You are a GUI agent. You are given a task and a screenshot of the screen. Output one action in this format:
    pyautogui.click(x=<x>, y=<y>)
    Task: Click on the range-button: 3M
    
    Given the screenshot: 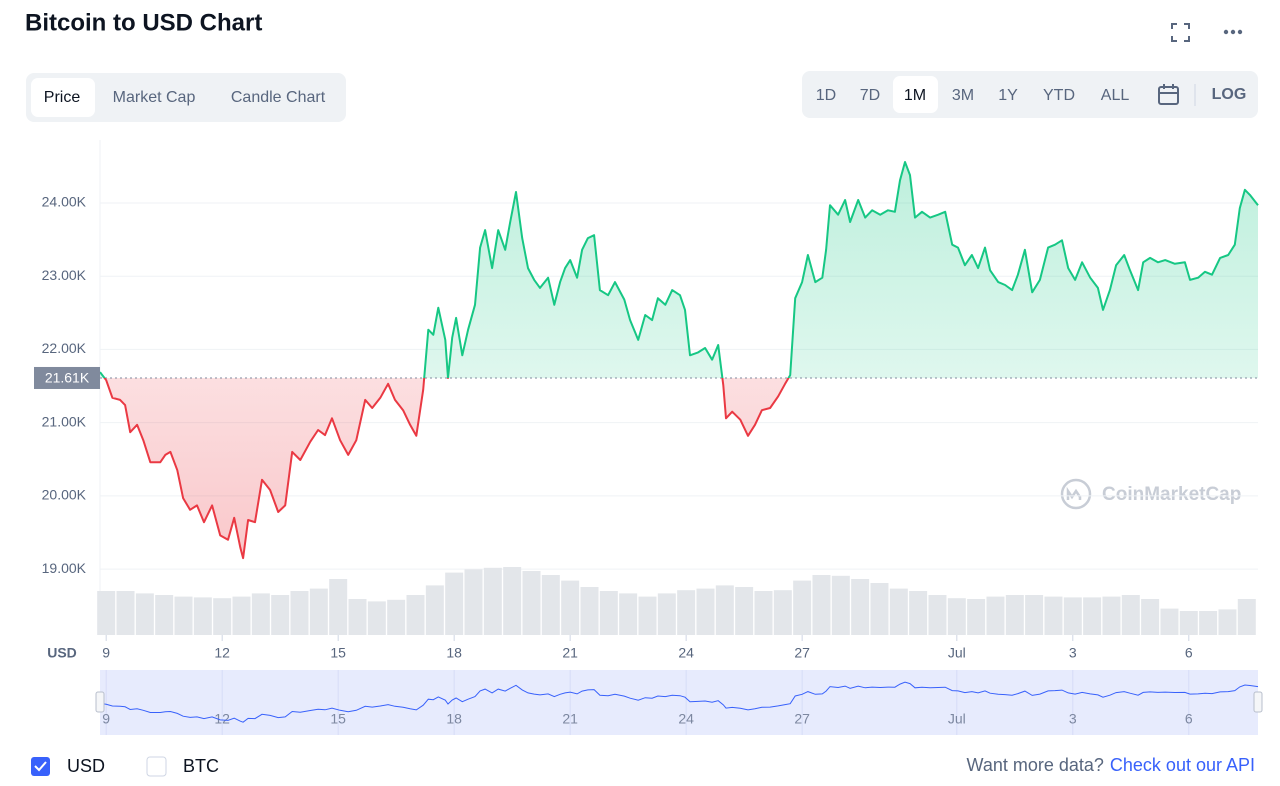 What is the action you would take?
    pyautogui.click(x=963, y=95)
    